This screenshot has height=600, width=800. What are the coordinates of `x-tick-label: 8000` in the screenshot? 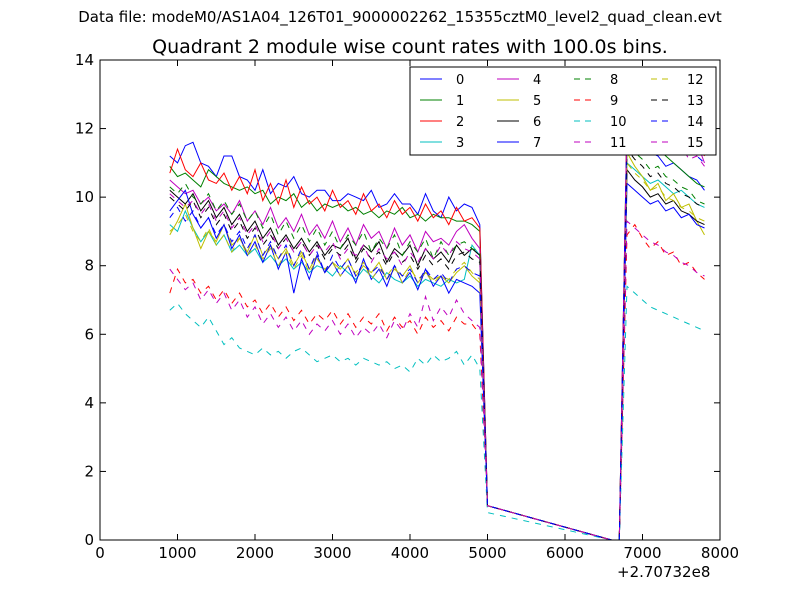 It's located at (720, 553).